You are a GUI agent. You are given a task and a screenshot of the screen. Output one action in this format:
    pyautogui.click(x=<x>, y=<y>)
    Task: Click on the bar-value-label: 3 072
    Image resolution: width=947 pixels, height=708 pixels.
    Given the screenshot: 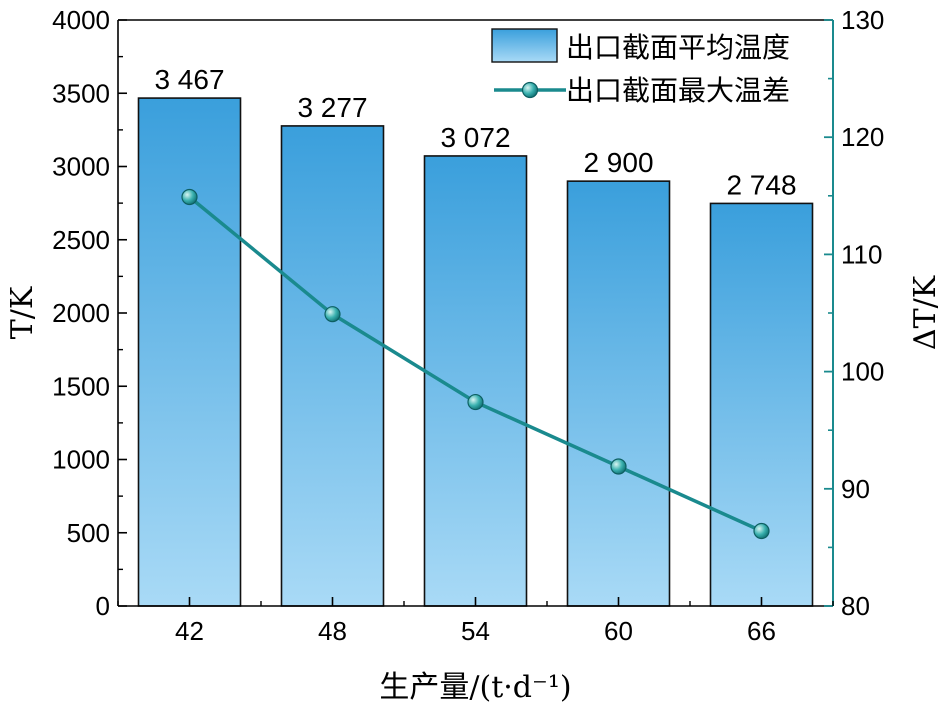 What is the action you would take?
    pyautogui.click(x=475, y=137)
    